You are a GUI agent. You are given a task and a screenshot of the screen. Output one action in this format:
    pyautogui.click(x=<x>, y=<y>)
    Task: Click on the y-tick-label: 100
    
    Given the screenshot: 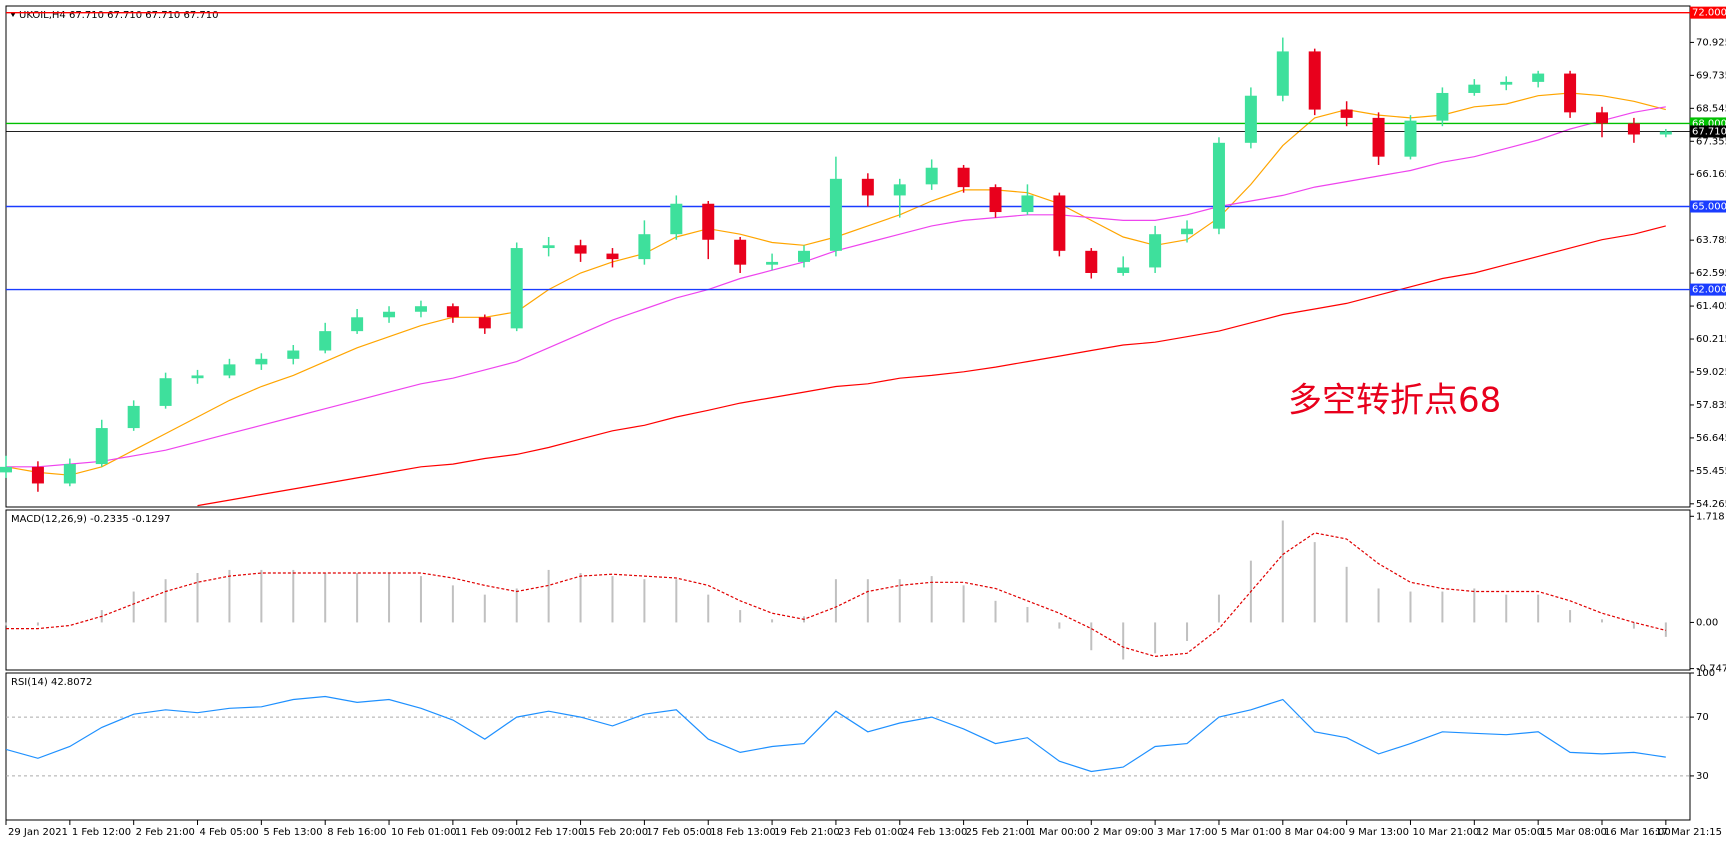 What is the action you would take?
    pyautogui.click(x=1705, y=673)
    